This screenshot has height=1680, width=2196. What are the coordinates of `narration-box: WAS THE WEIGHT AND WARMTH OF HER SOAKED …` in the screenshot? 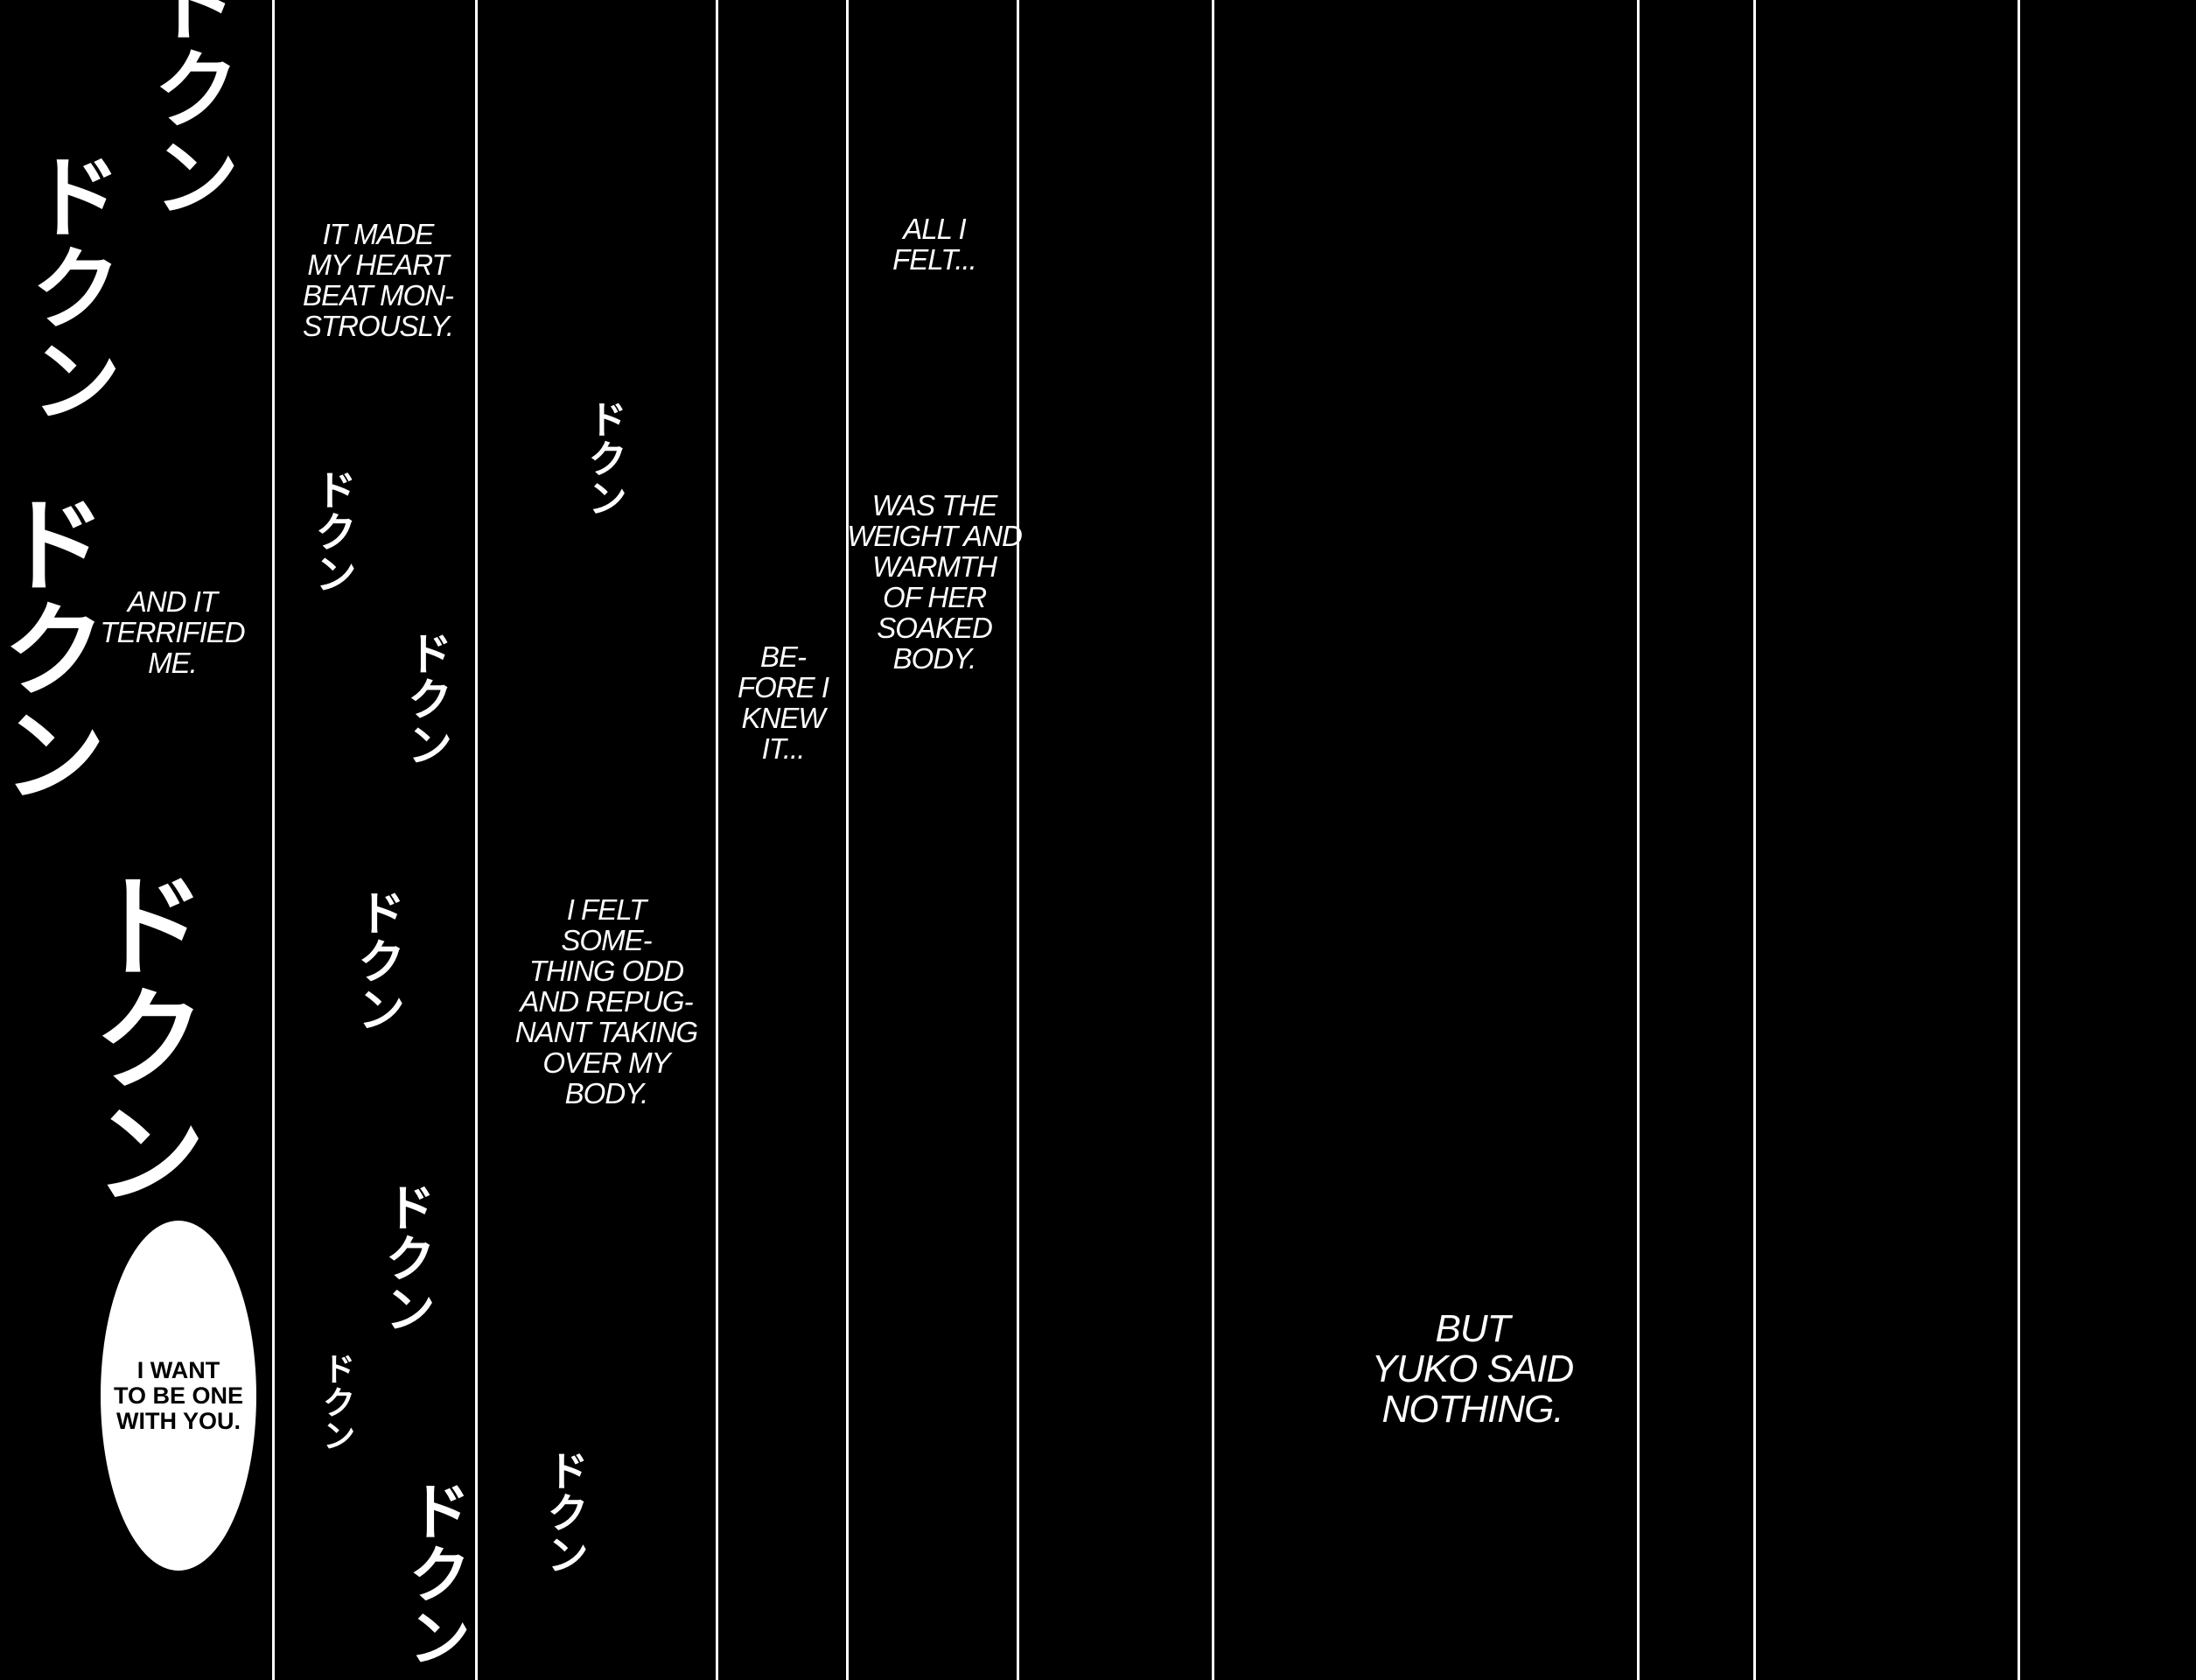 It's located at (935, 582).